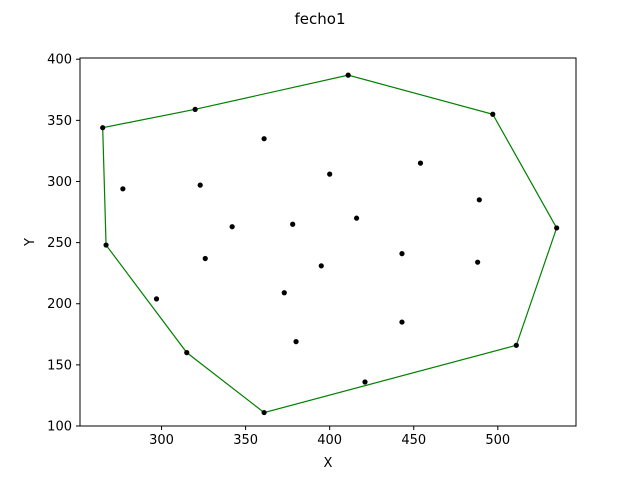 The width and height of the screenshot is (640, 480). Describe the element at coordinates (59, 243) in the screenshot. I see `y-tick-label: 250` at that location.